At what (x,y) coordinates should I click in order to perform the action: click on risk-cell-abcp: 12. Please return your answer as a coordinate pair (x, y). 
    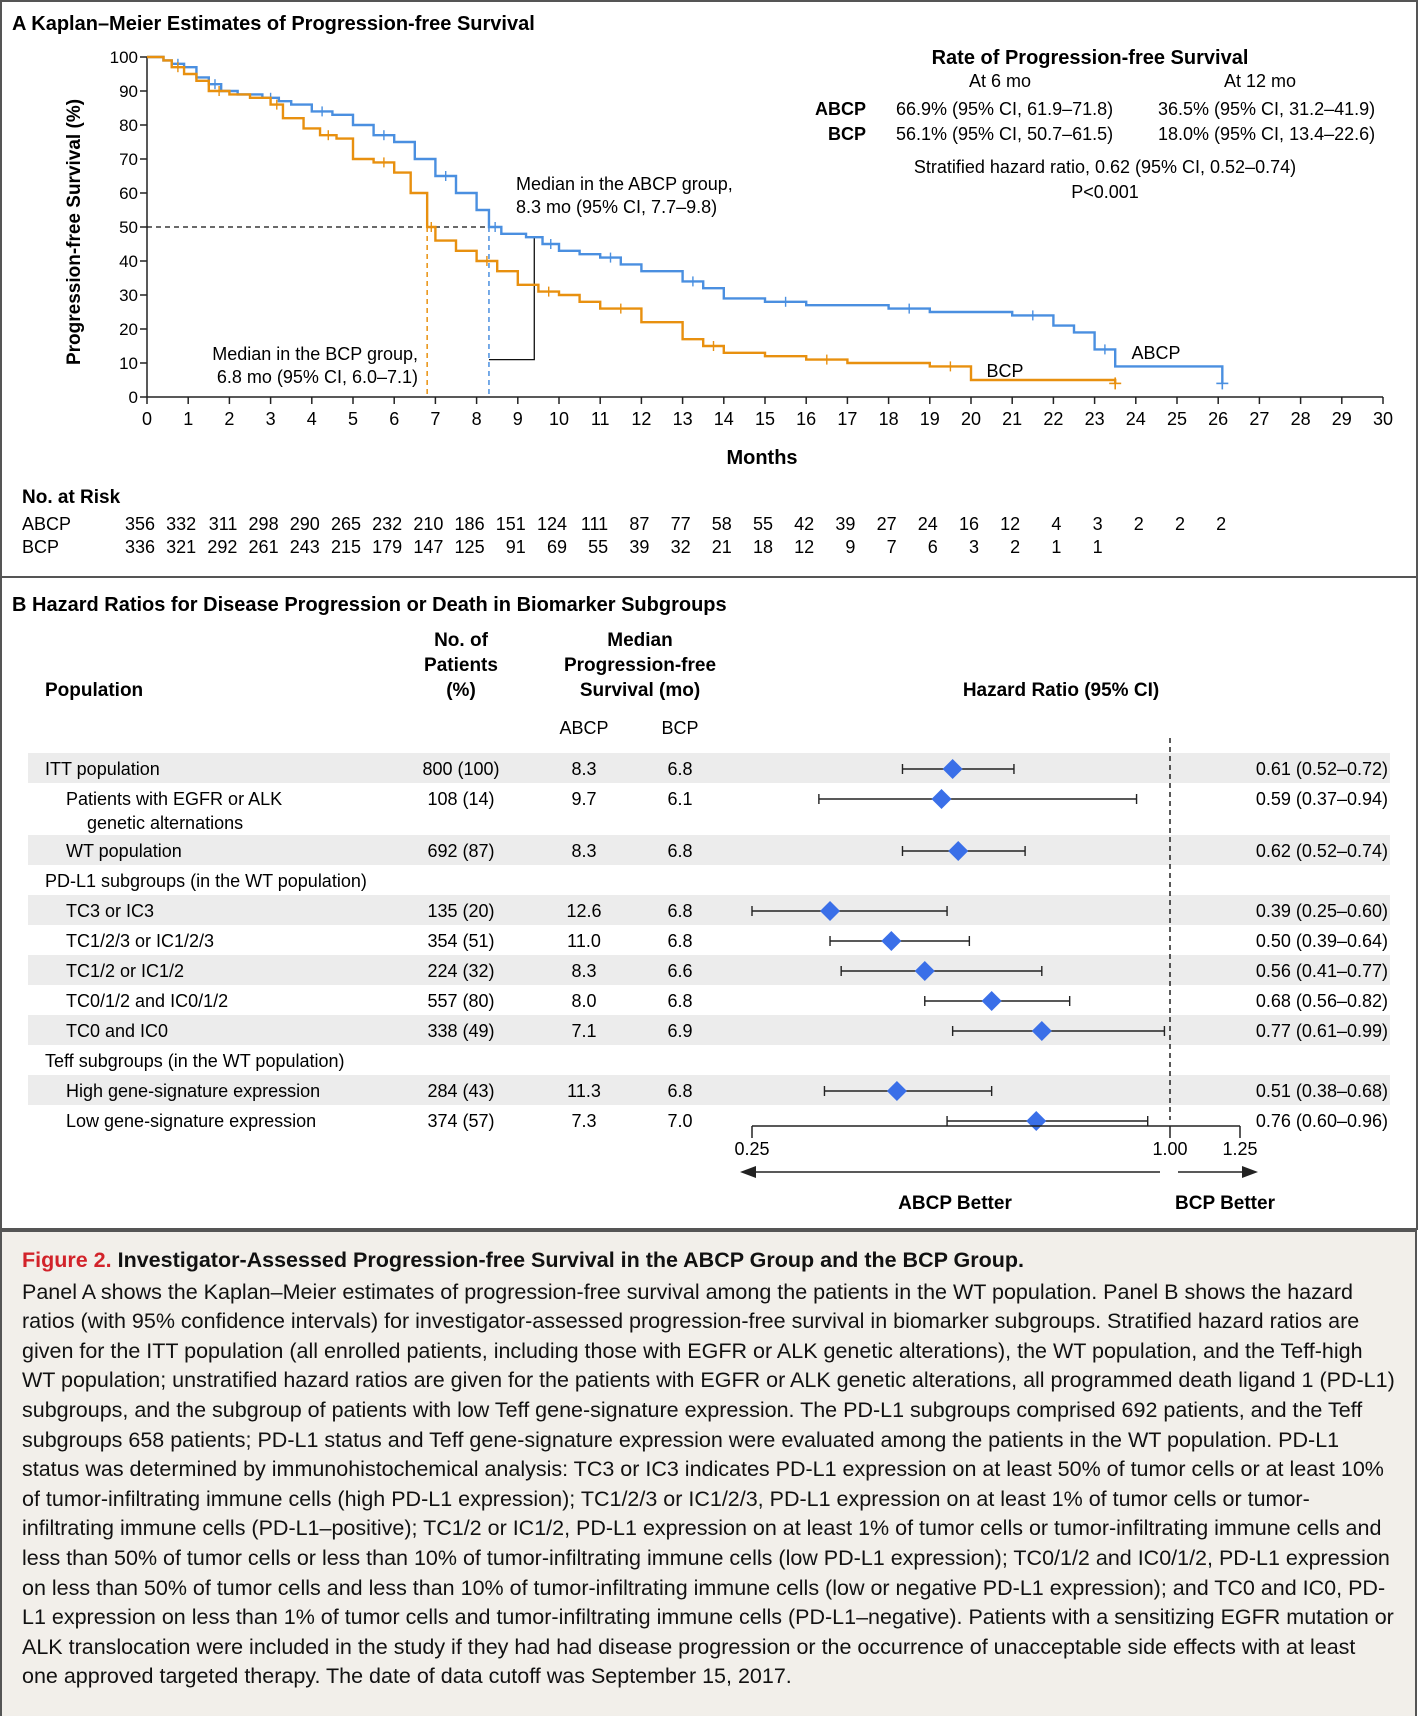
    Looking at the image, I should click on (1010, 524).